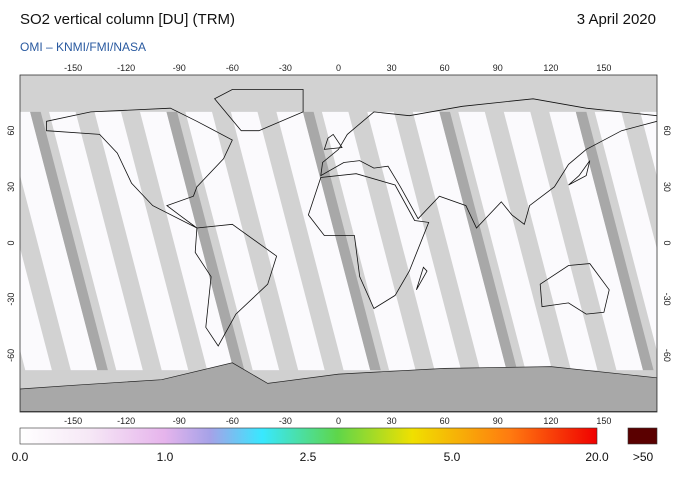 Image resolution: width=676 pixels, height=485 pixels. Describe the element at coordinates (597, 457) in the screenshot. I see `colorbar-label: 20.0` at that location.